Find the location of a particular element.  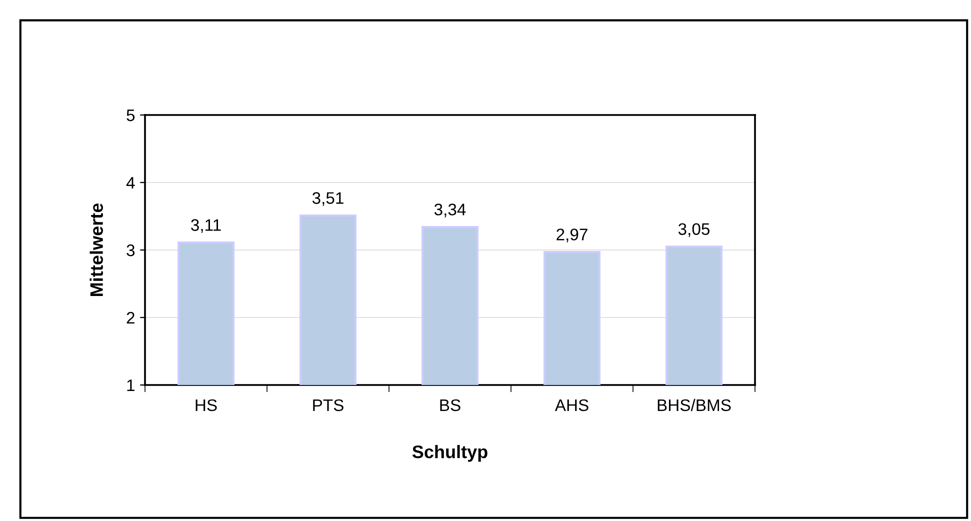

data-label: 3,05 is located at coordinates (694, 230).